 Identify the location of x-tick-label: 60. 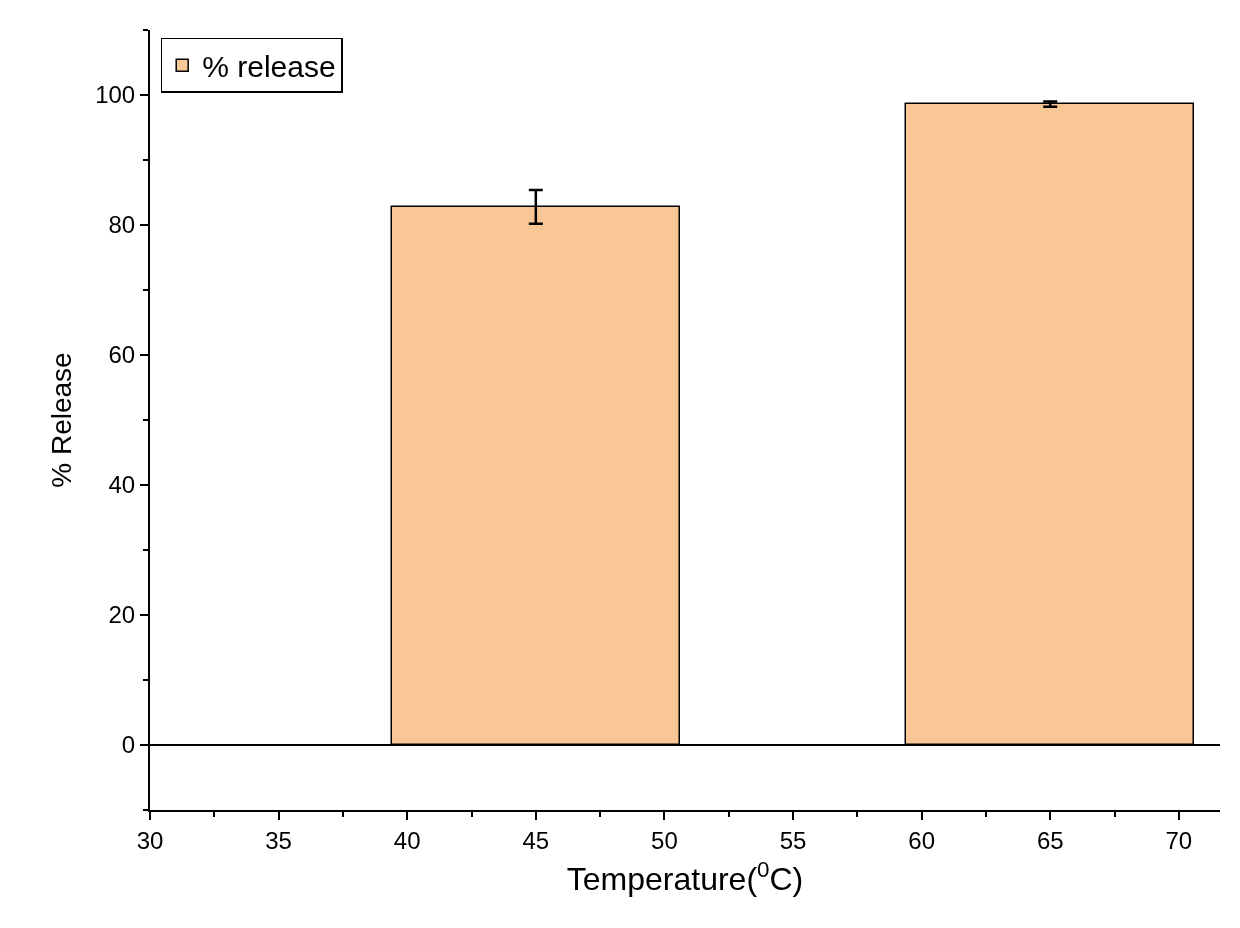
(921, 840).